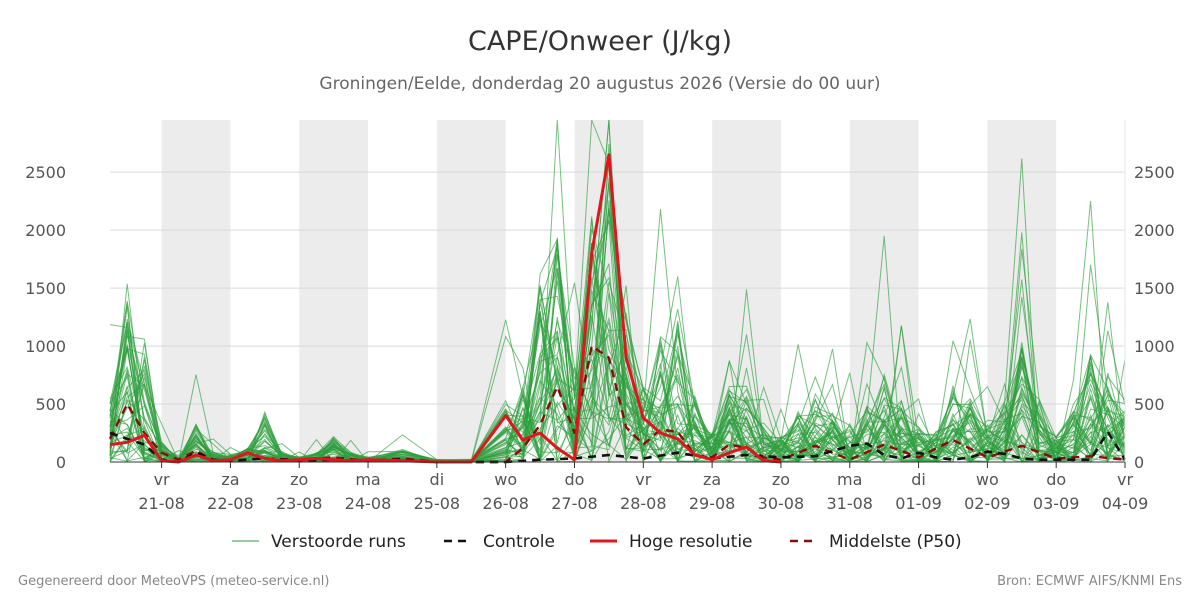  Describe the element at coordinates (1125, 503) in the screenshot. I see `x-tick-date: 04-09` at that location.